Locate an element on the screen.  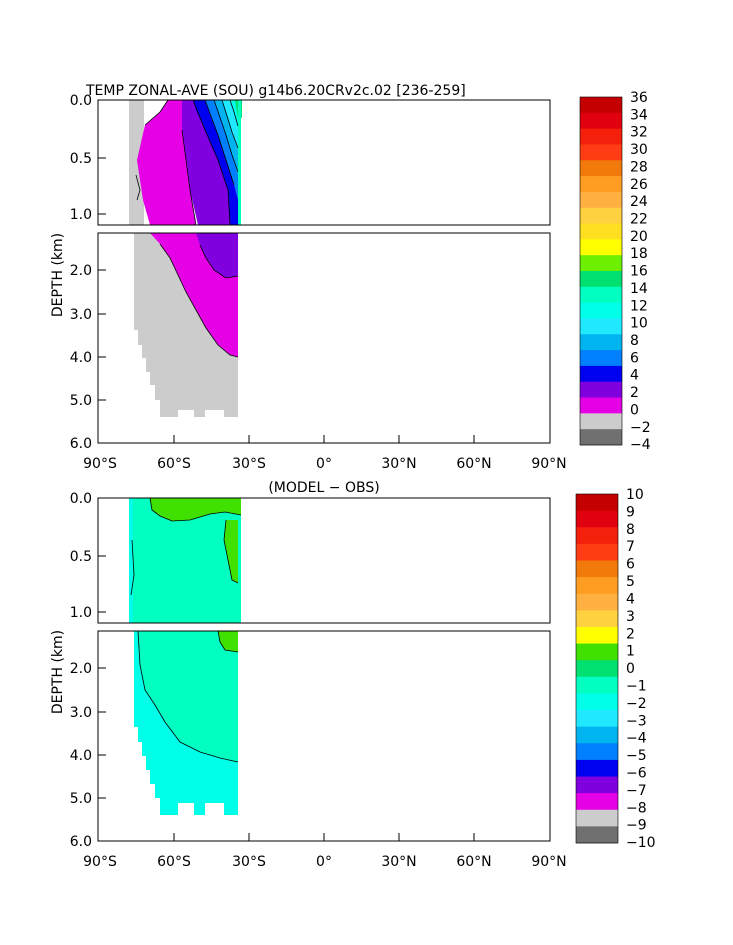
diff-ytick: 2.0 is located at coordinates (81, 669).